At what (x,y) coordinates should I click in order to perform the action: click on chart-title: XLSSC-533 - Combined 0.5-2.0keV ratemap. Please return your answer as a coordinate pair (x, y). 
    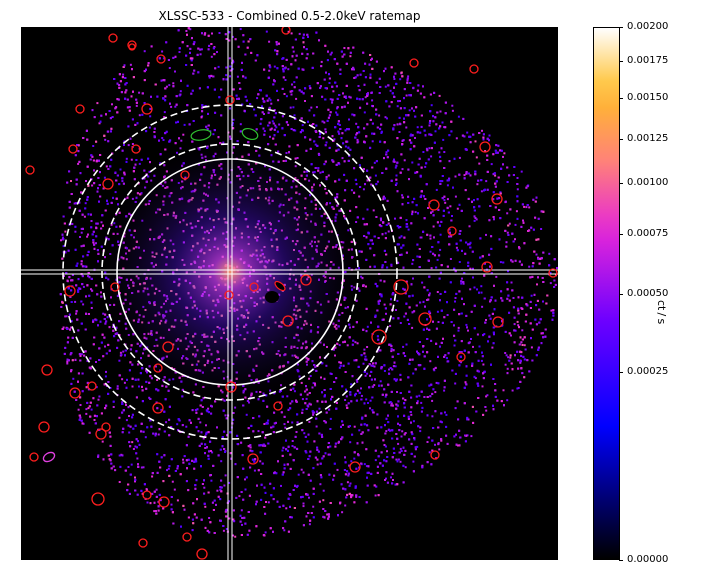
    Looking at the image, I should click on (289, 16).